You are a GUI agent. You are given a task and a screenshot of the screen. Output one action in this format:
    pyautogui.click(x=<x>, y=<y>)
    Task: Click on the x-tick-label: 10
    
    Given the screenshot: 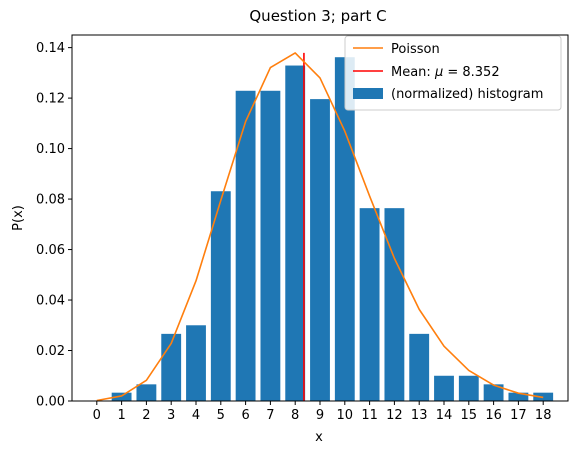 What is the action you would take?
    pyautogui.click(x=345, y=415)
    